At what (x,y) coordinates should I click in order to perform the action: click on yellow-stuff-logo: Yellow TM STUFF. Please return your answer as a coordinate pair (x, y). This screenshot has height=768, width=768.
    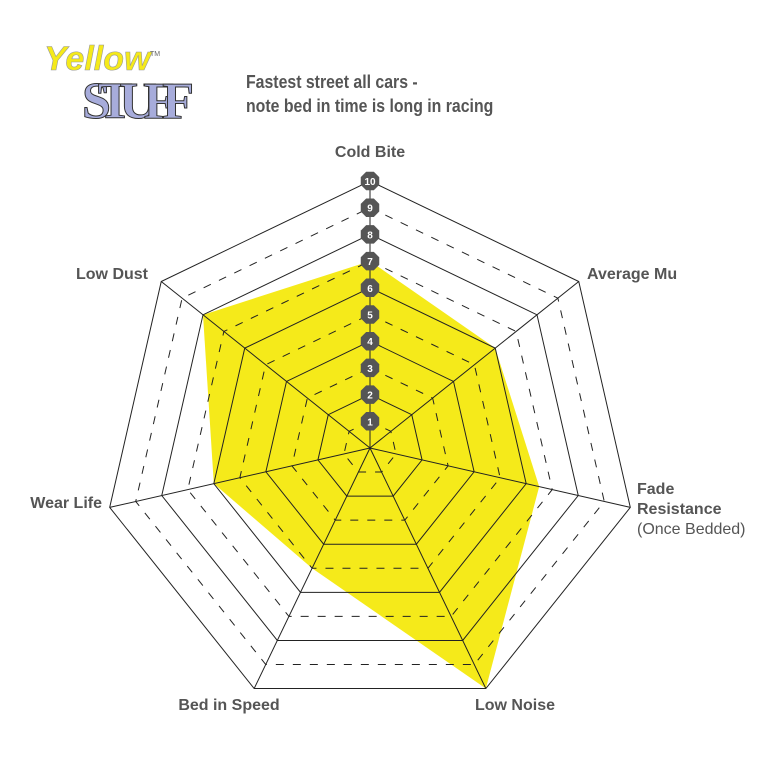
    Looking at the image, I should click on (119, 84).